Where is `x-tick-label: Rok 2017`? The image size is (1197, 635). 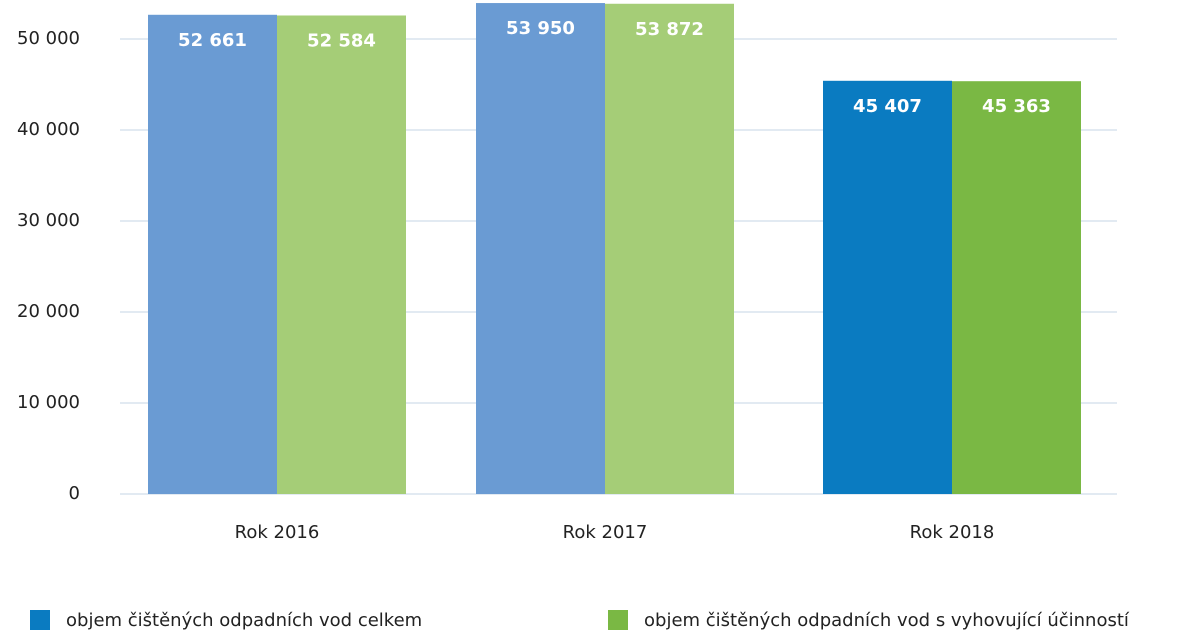
x-tick-label: Rok 2017 is located at coordinates (605, 532).